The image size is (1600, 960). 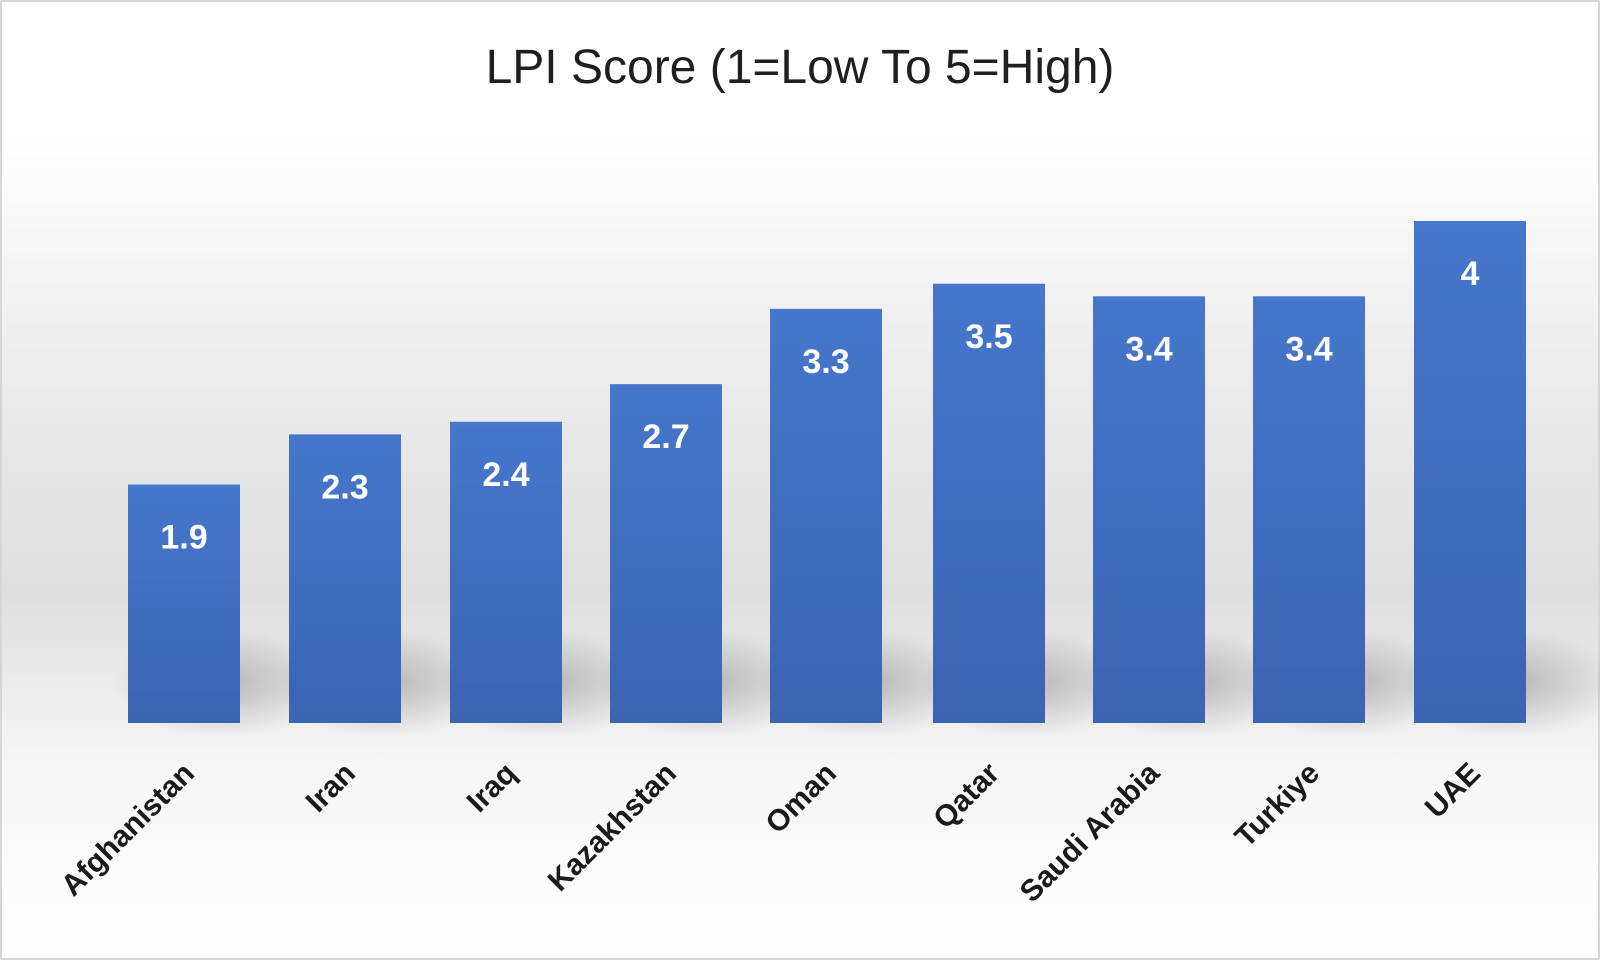 What do you see at coordinates (966, 795) in the screenshot?
I see `category-label: Qatar` at bounding box center [966, 795].